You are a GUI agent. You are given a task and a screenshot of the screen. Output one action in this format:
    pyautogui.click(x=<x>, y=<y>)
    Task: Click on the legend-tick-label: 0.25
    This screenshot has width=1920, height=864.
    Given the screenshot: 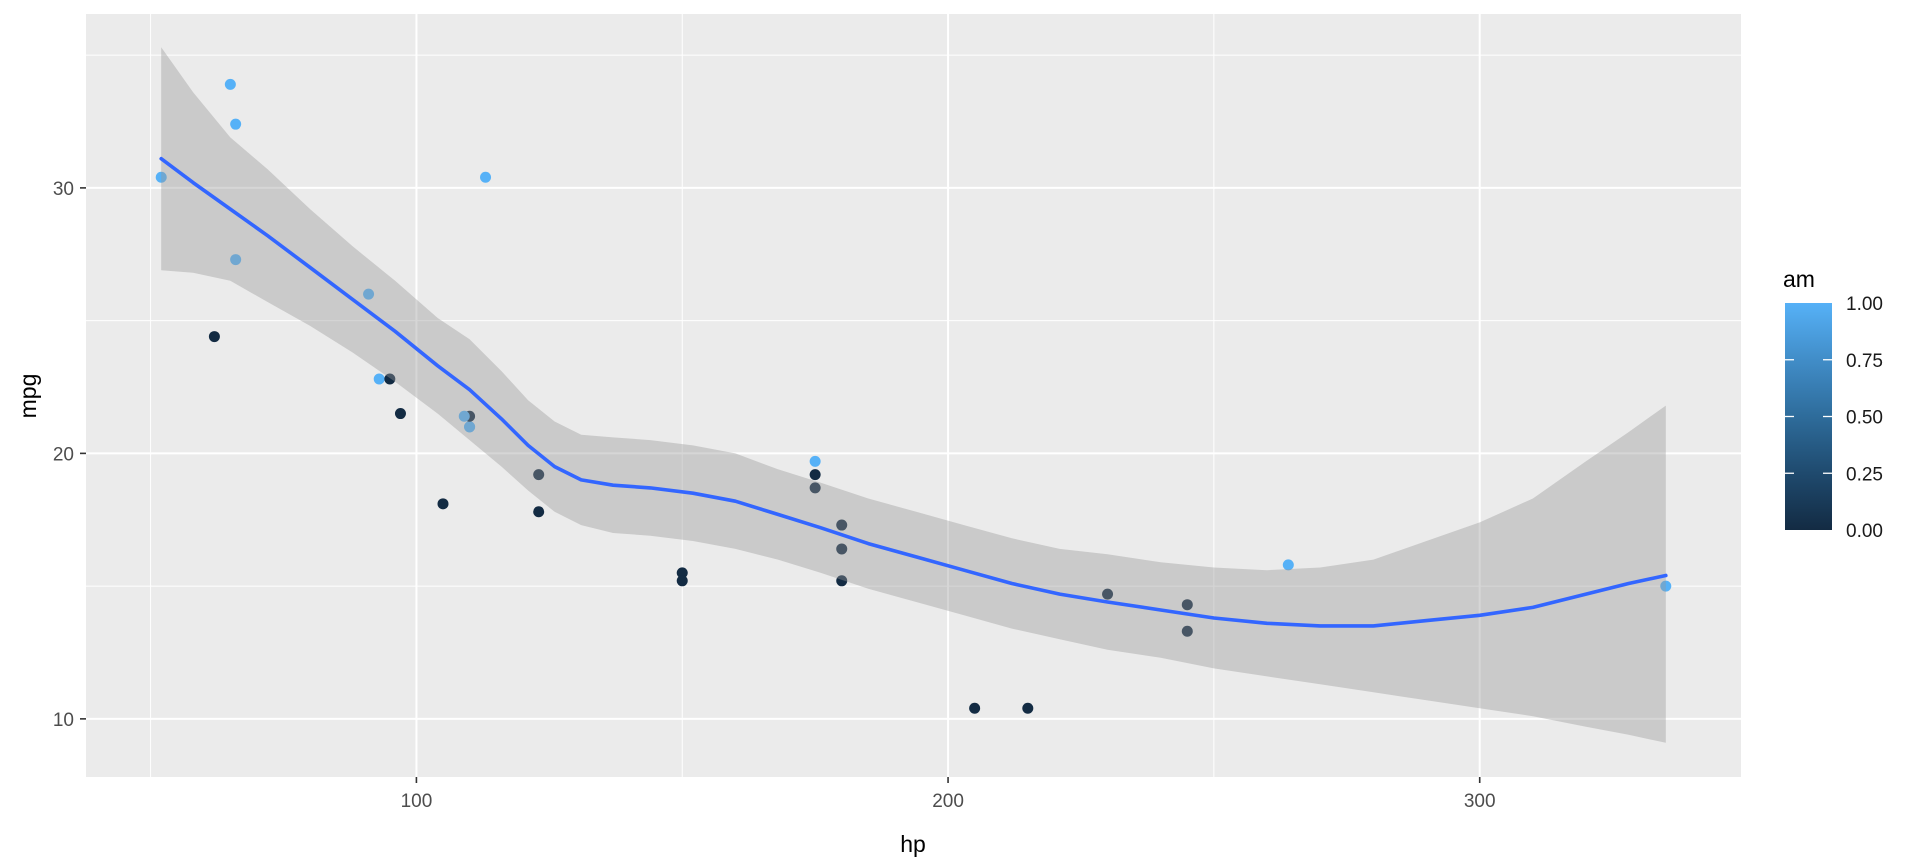 What is the action you would take?
    pyautogui.click(x=1864, y=474)
    